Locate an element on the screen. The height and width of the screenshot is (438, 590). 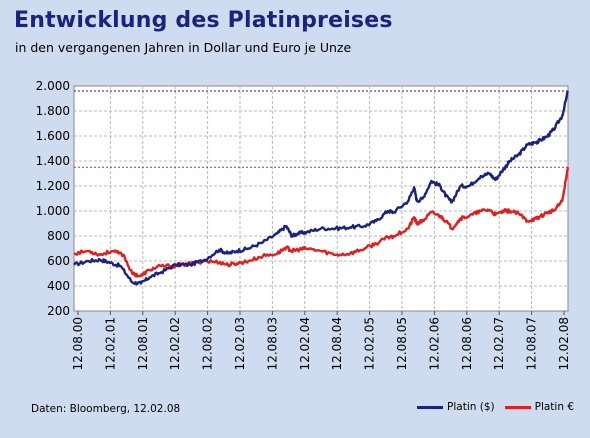
chart-title: Entwicklung des Platinpreises is located at coordinates (203, 20).